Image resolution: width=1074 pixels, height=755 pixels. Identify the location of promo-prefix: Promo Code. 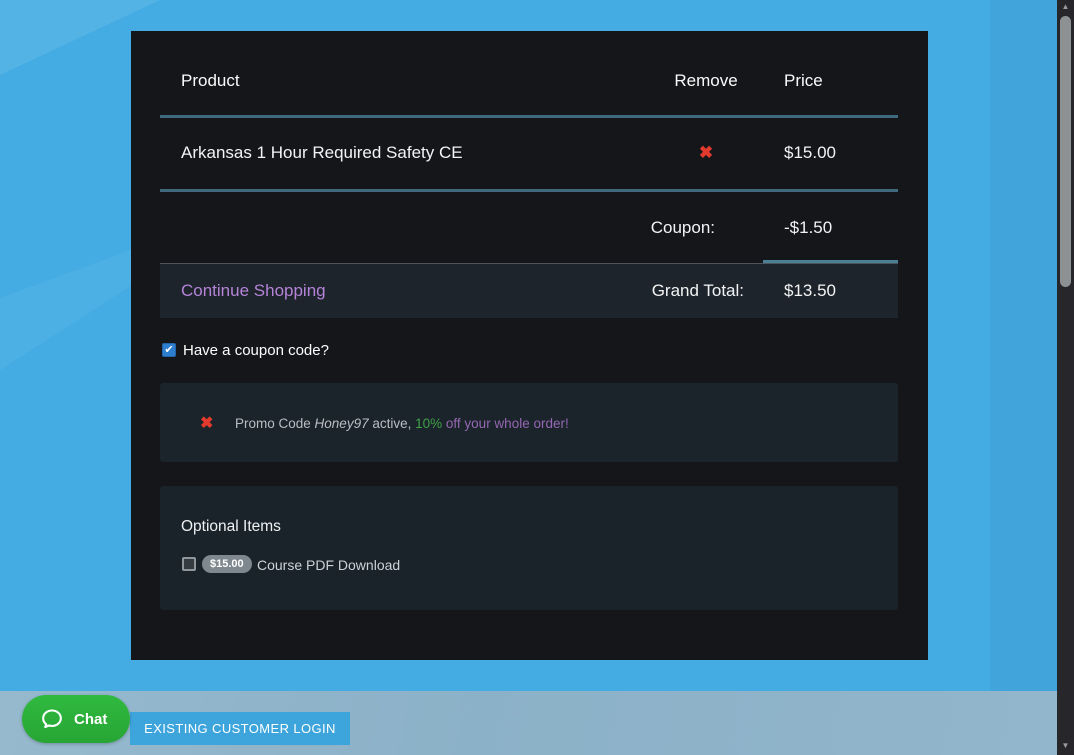
(275, 423).